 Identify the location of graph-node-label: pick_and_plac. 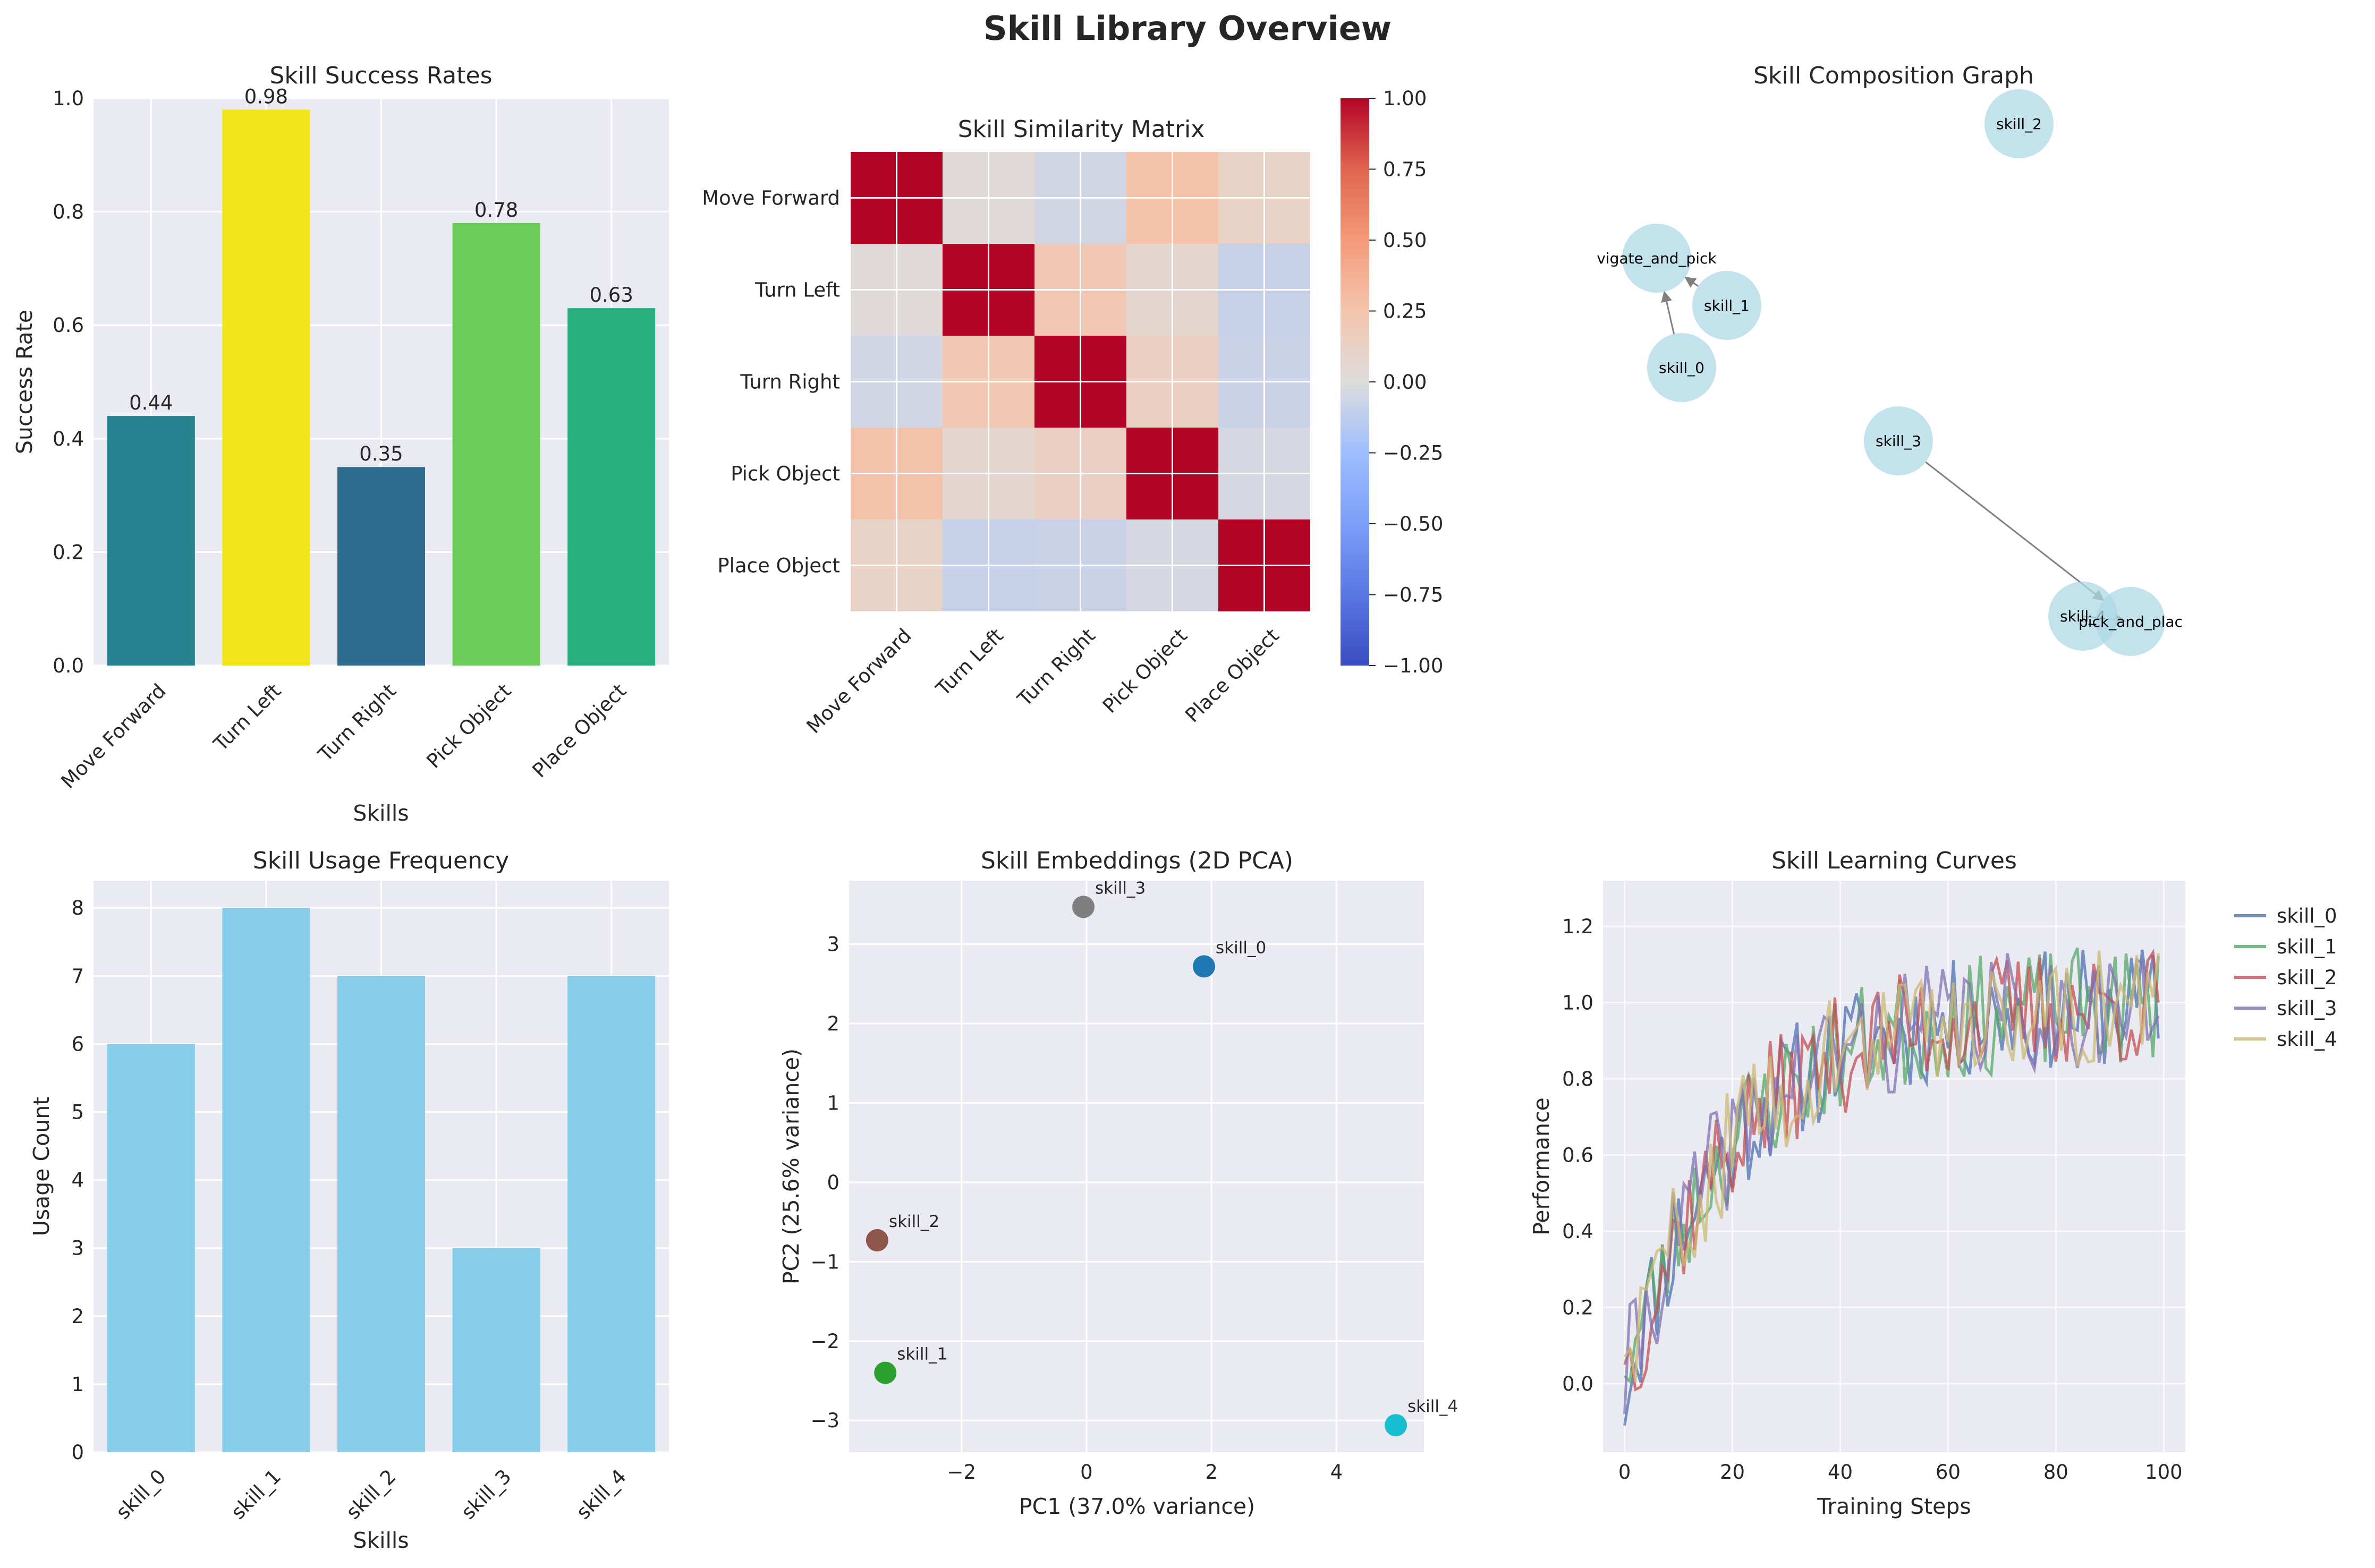
(2131, 621).